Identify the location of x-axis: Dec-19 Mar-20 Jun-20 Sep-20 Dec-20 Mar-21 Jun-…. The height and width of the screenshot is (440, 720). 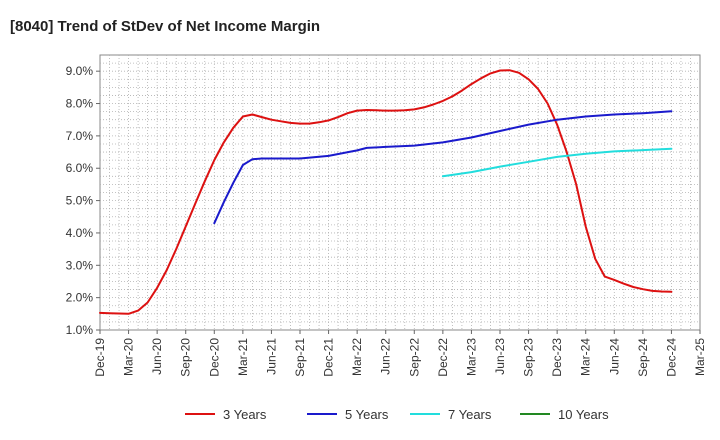
(400, 353).